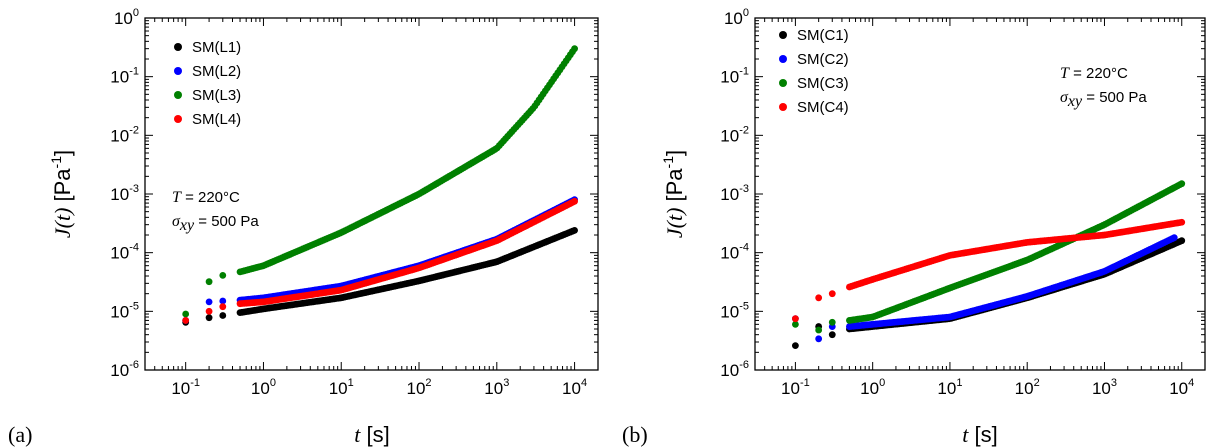  I want to click on series-SM(L1), so click(380, 276).